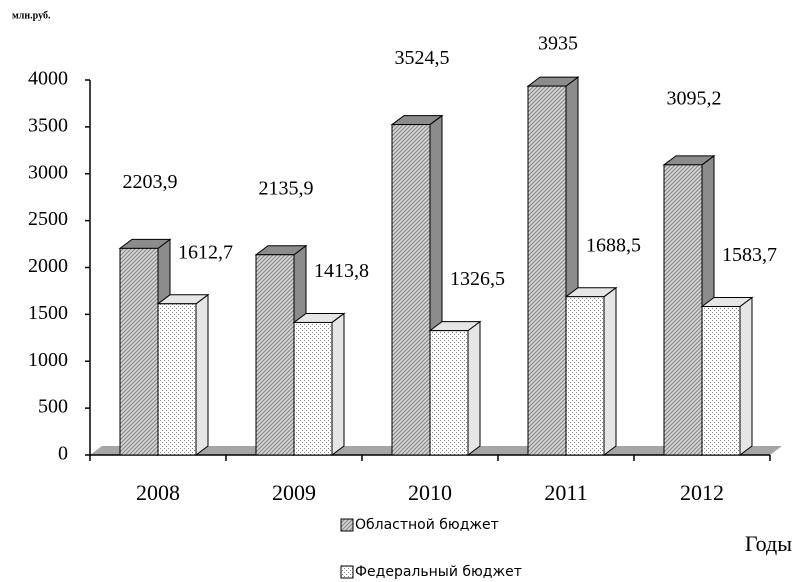 The height and width of the screenshot is (582, 794). Describe the element at coordinates (48, 79) in the screenshot. I see `y-tick-label: 4000` at that location.